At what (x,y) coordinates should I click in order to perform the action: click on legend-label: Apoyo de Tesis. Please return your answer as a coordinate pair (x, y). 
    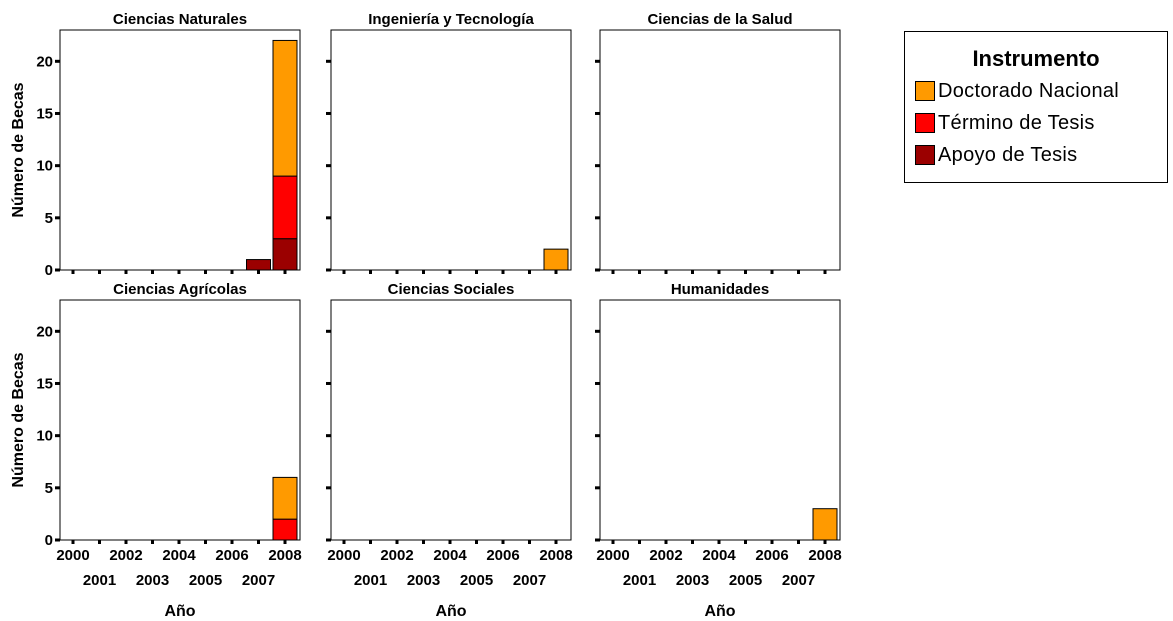
    Looking at the image, I should click on (1008, 154).